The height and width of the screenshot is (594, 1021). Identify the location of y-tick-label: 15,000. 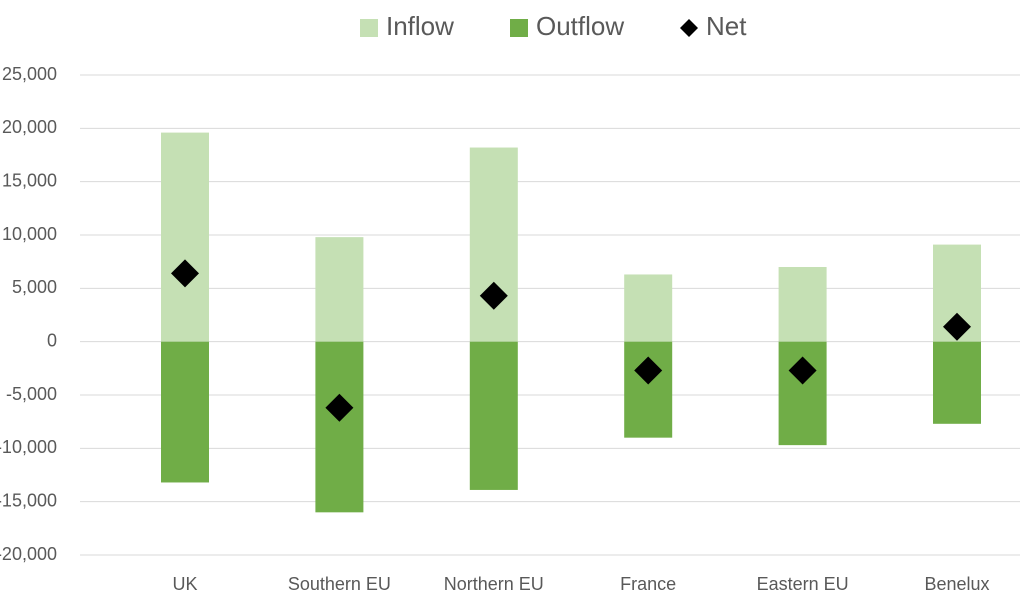
(29, 180).